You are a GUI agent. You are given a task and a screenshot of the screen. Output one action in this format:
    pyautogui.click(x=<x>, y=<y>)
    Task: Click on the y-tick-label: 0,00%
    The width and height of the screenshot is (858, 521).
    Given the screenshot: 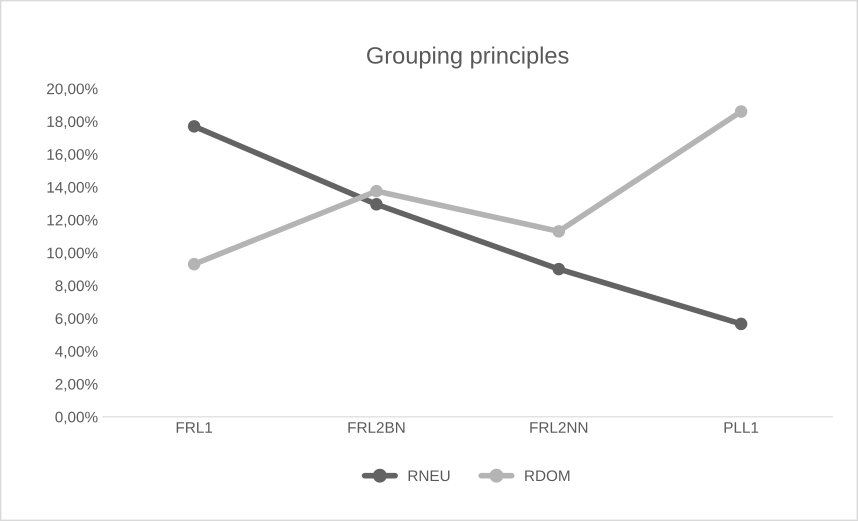 What is the action you would take?
    pyautogui.click(x=76, y=418)
    